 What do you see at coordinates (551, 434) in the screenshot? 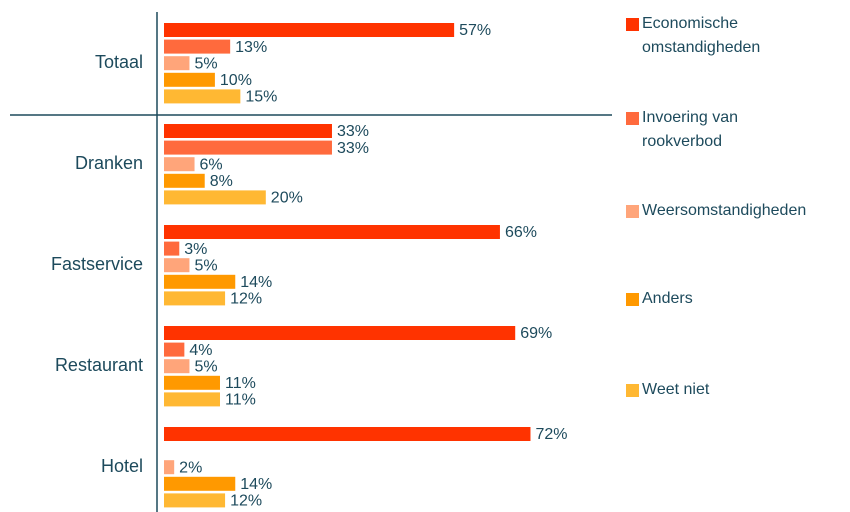
I see `value-label: 72%` at bounding box center [551, 434].